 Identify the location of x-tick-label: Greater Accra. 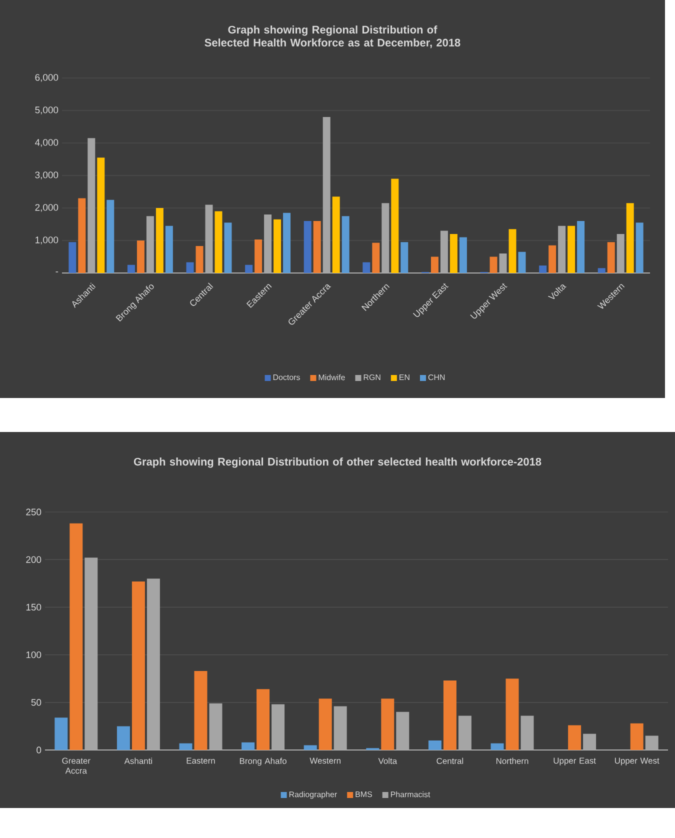
(76, 766).